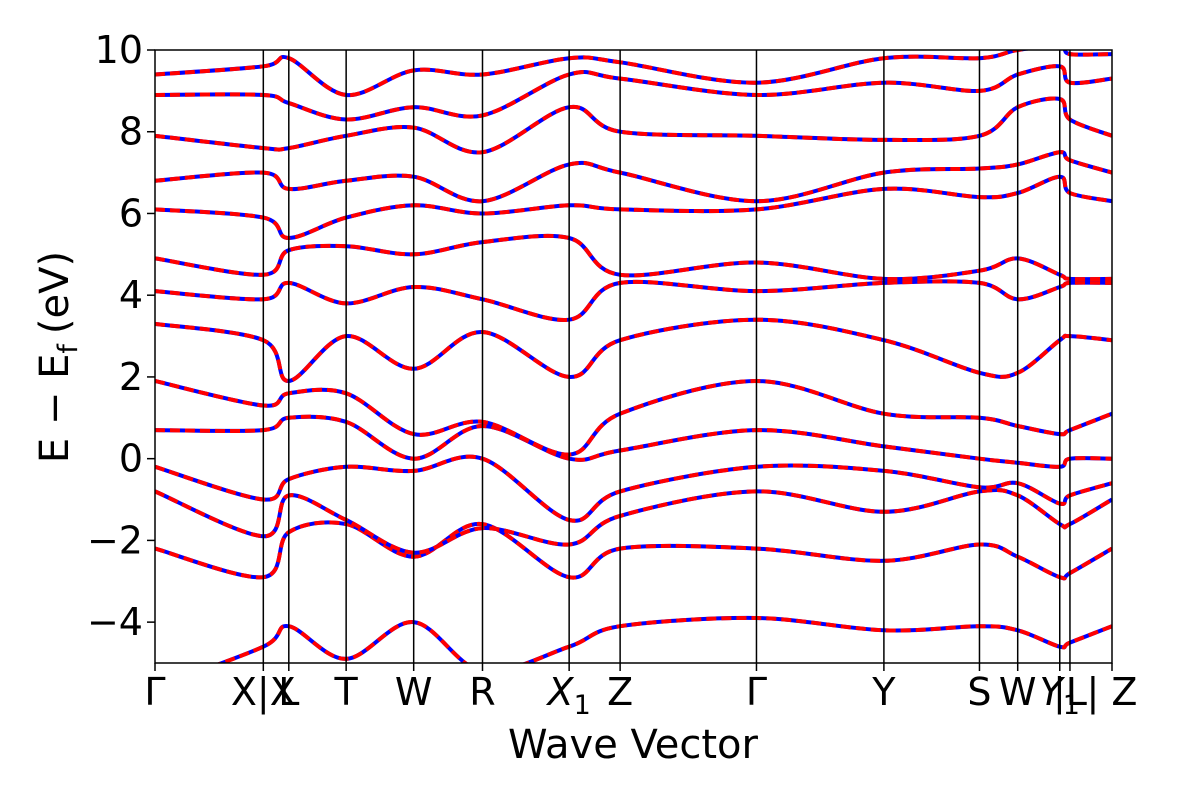 This screenshot has height=800, width=1200. What do you see at coordinates (131, 377) in the screenshot?
I see `y-tick-label: 2` at bounding box center [131, 377].